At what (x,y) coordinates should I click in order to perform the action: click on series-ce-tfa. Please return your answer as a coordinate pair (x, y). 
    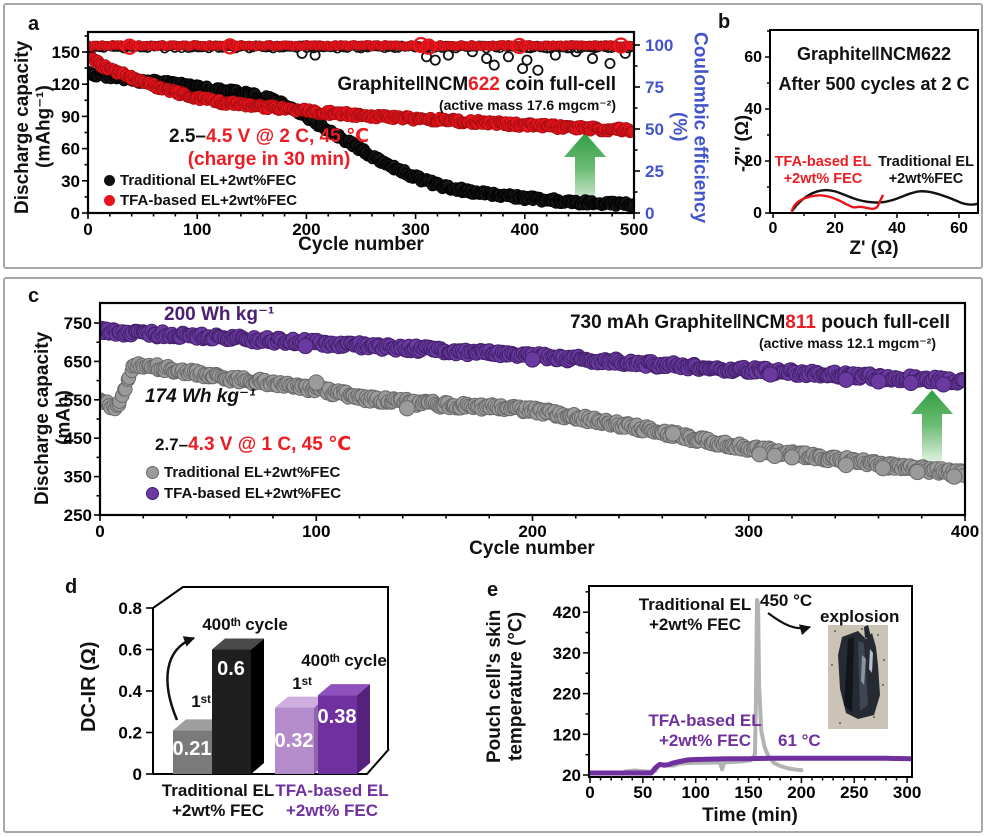
    Looking at the image, I should click on (361, 45).